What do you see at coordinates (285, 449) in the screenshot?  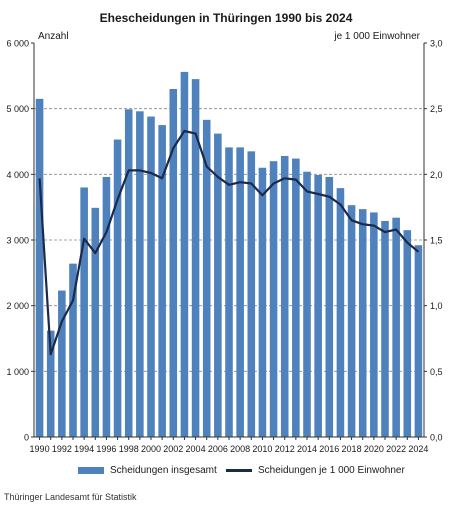 I see `x-tick-label: 2012` at bounding box center [285, 449].